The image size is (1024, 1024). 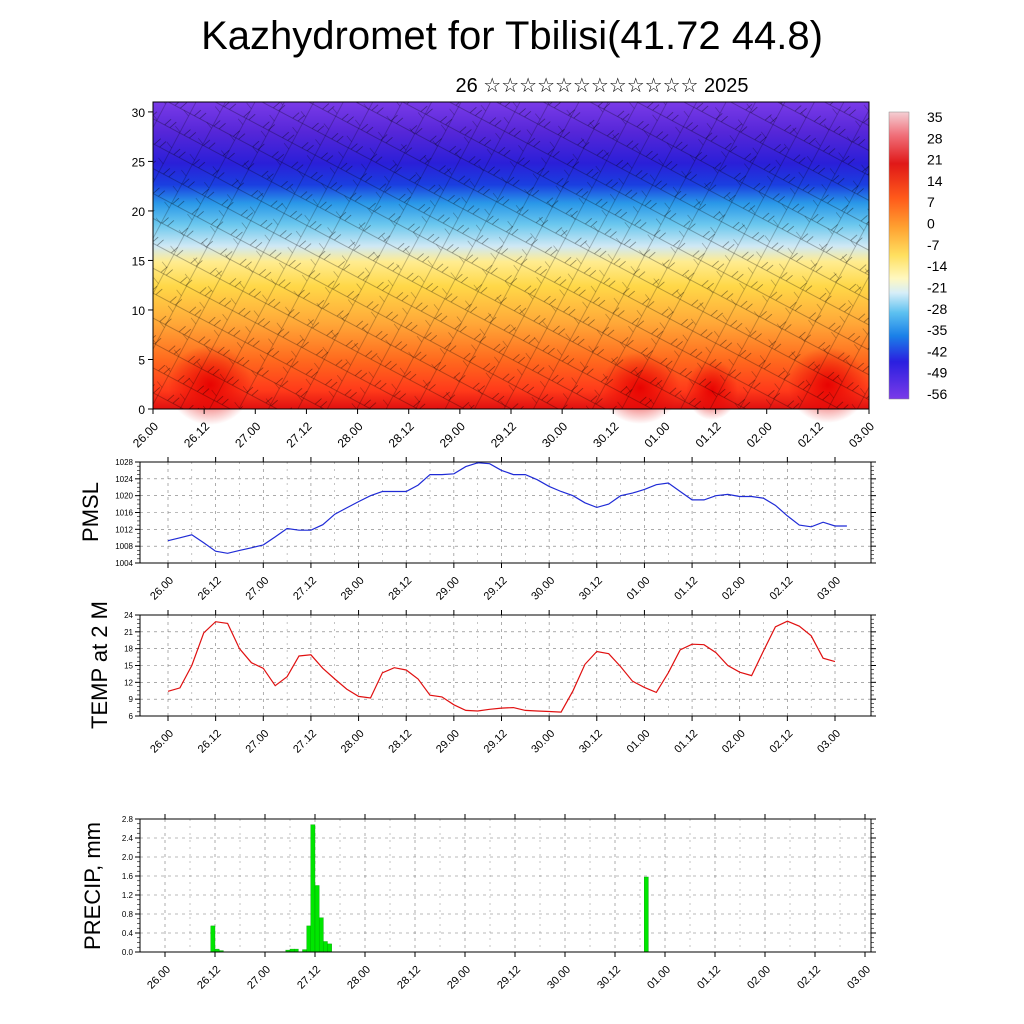 I want to click on y-tick-label: 1016, so click(x=124, y=513).